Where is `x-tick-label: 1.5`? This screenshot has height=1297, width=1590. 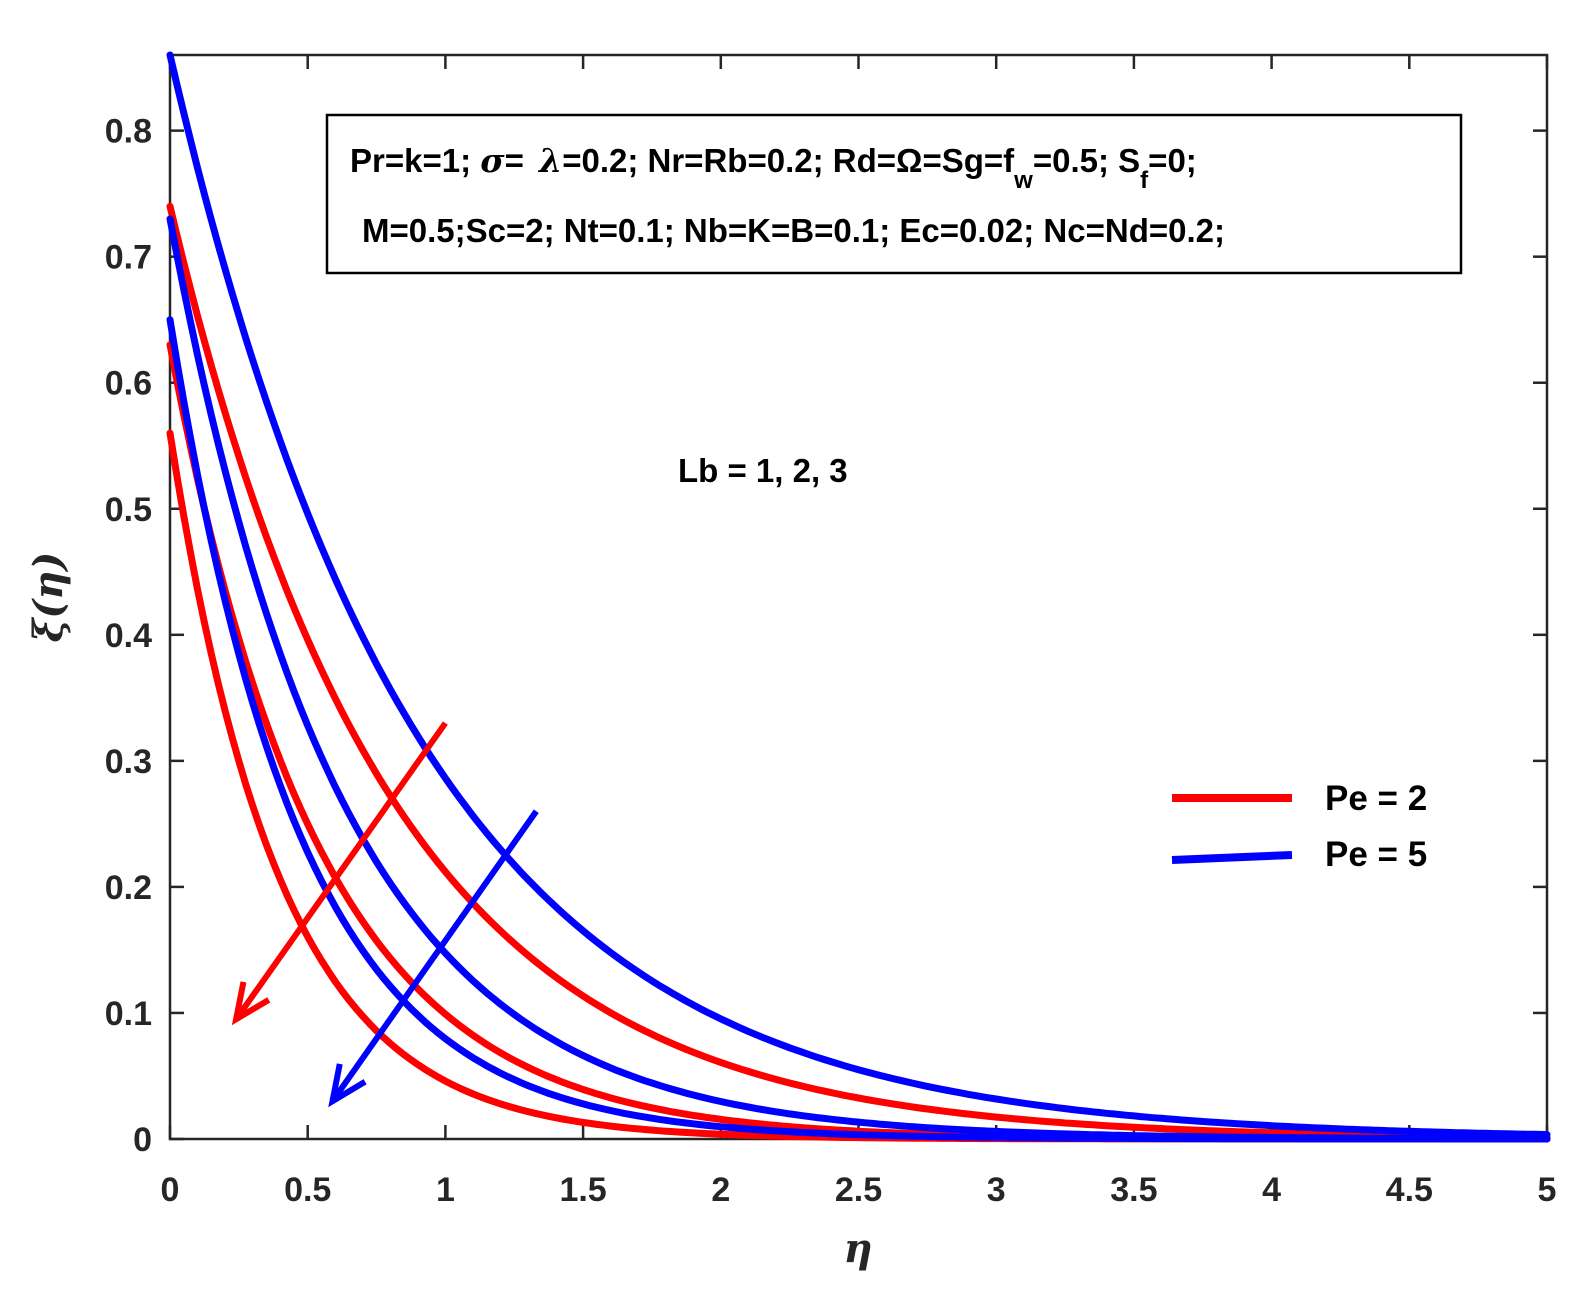
x-tick-label: 1.5 is located at coordinates (582, 1190).